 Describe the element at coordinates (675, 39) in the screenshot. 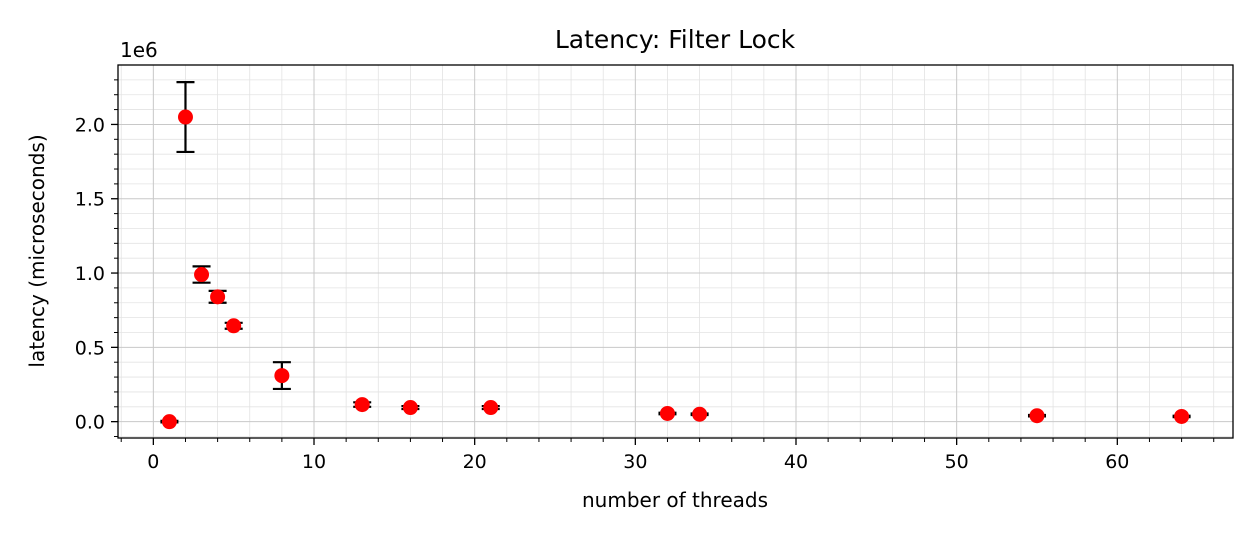

I see `chart-title: Latency: Filter Lock` at that location.